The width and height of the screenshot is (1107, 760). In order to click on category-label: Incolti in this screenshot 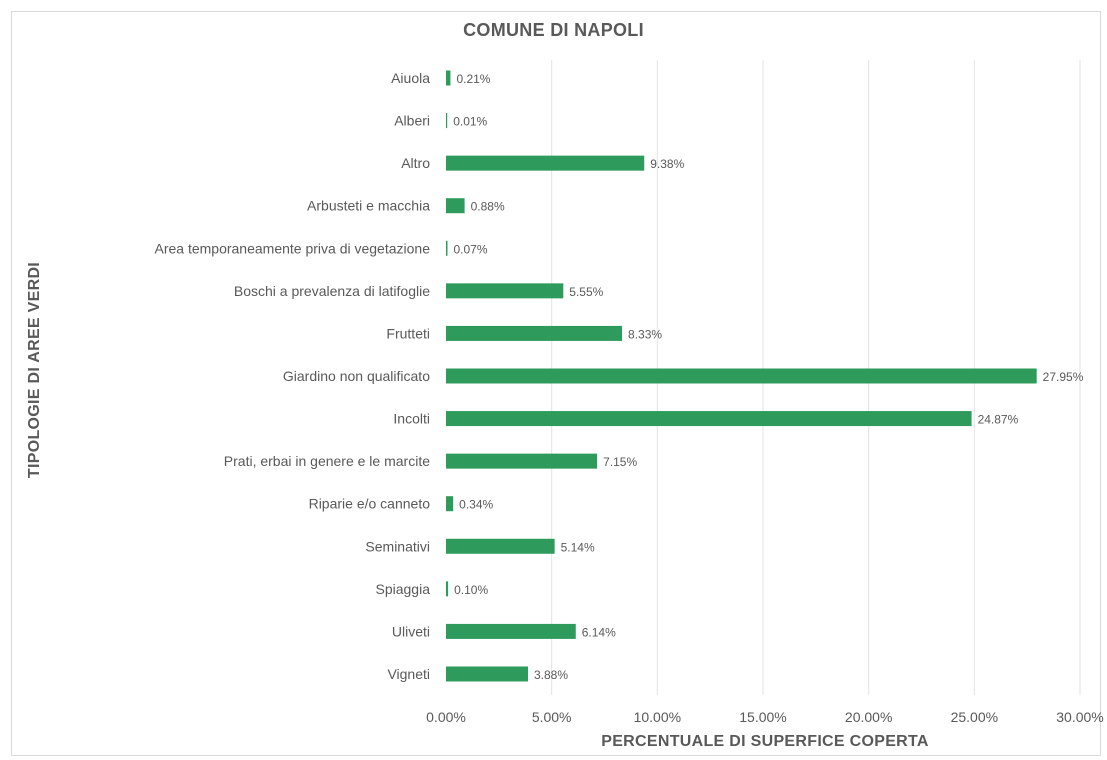, I will do `click(411, 419)`.